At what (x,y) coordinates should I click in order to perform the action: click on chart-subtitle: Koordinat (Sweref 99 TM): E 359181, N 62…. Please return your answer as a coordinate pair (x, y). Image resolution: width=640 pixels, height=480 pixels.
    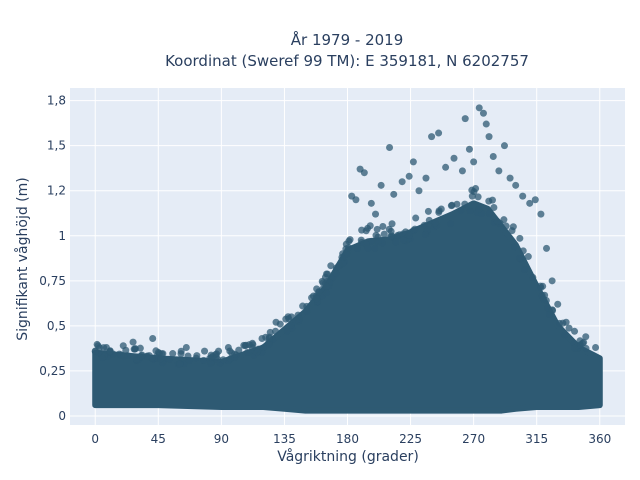
    Looking at the image, I should click on (347, 61).